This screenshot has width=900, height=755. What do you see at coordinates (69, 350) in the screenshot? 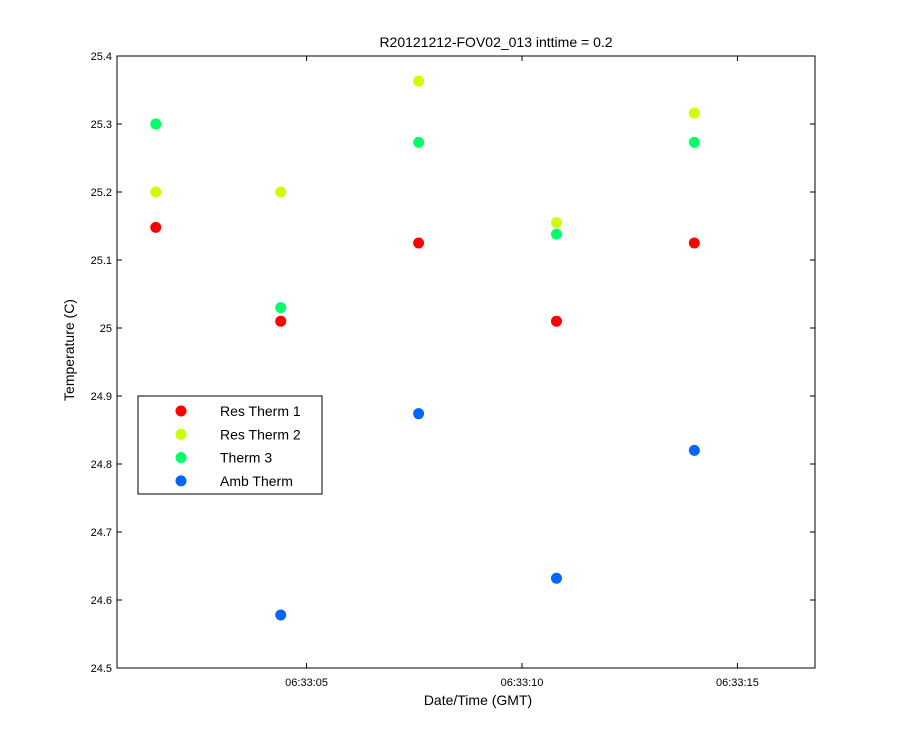
I see `y-axis-title: Temperature (C)` at bounding box center [69, 350].